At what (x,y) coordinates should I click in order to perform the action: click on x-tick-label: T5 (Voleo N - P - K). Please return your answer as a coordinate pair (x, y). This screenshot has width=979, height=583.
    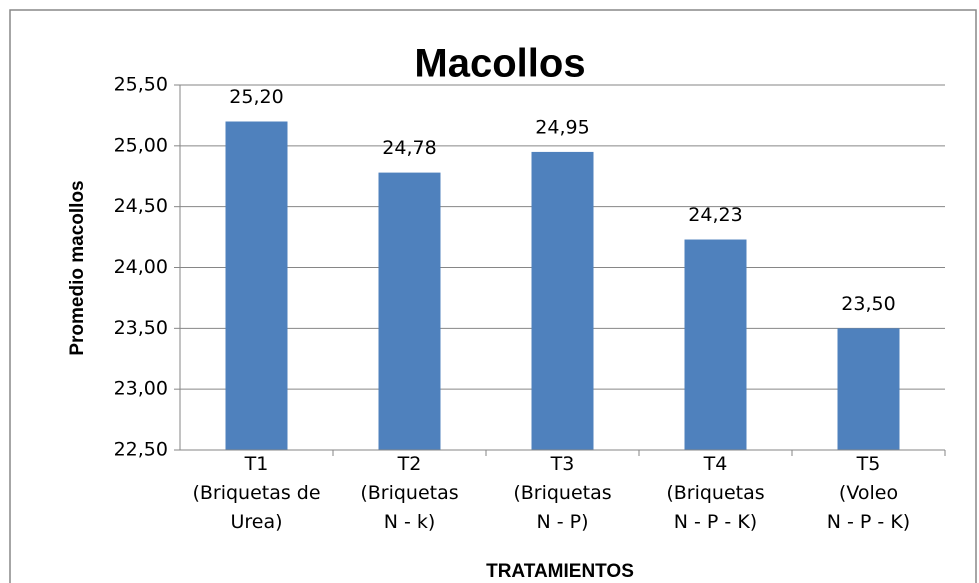
    Looking at the image, I should click on (868, 493).